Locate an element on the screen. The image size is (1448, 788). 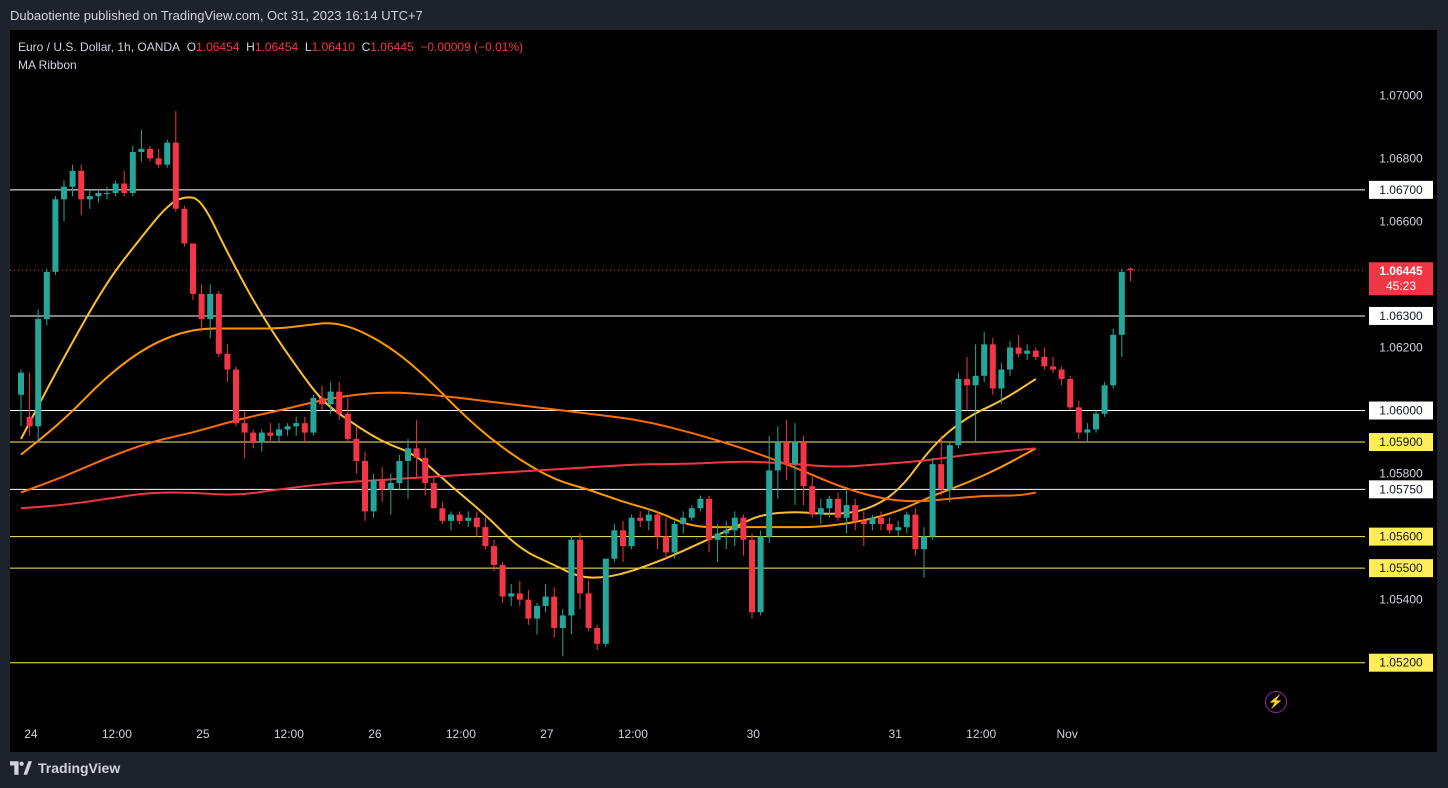
level-label-1: 1.06300 is located at coordinates (1401, 316).